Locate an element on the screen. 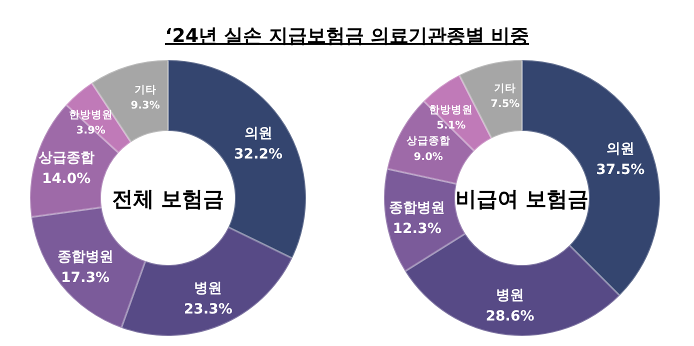  data-label: 9.0% is located at coordinates (429, 156).